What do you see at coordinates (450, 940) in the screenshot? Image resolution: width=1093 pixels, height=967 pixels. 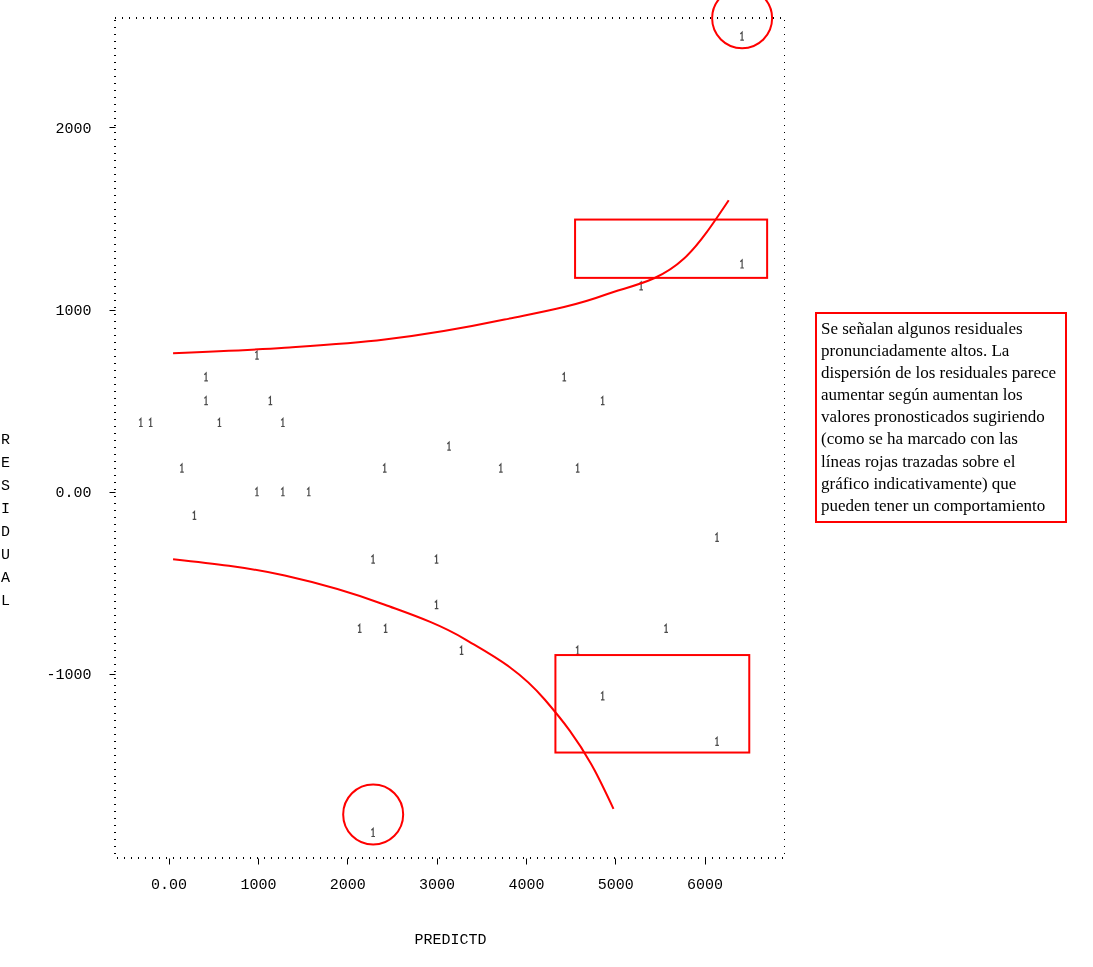 I see `x-axis-title: PREDICTD` at bounding box center [450, 940].